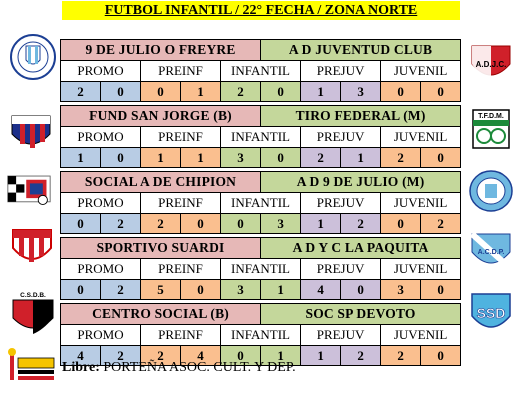 This screenshot has height=401, width=523. I want to click on svg-text: SSD, so click(491, 313).